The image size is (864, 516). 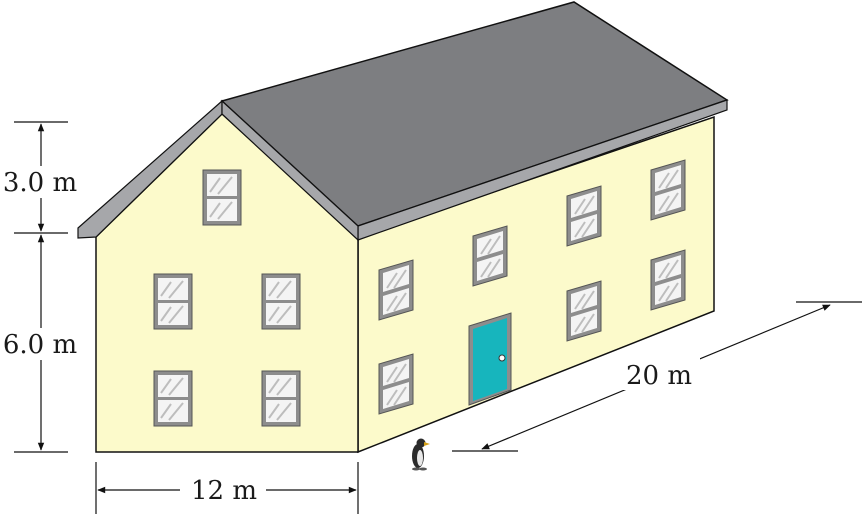 I want to click on roof-gable-edge-left, so click(x=150, y=169).